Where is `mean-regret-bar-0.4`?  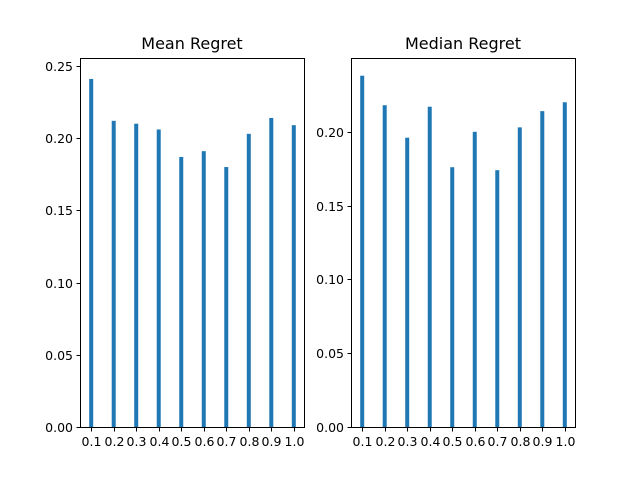 mean-regret-bar-0.4 is located at coordinates (158, 278).